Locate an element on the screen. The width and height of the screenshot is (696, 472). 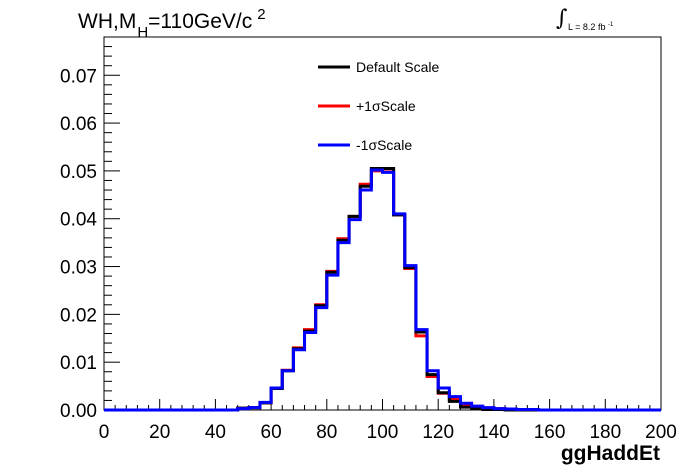
luminosity-unit-sup: -1 is located at coordinates (610, 25).